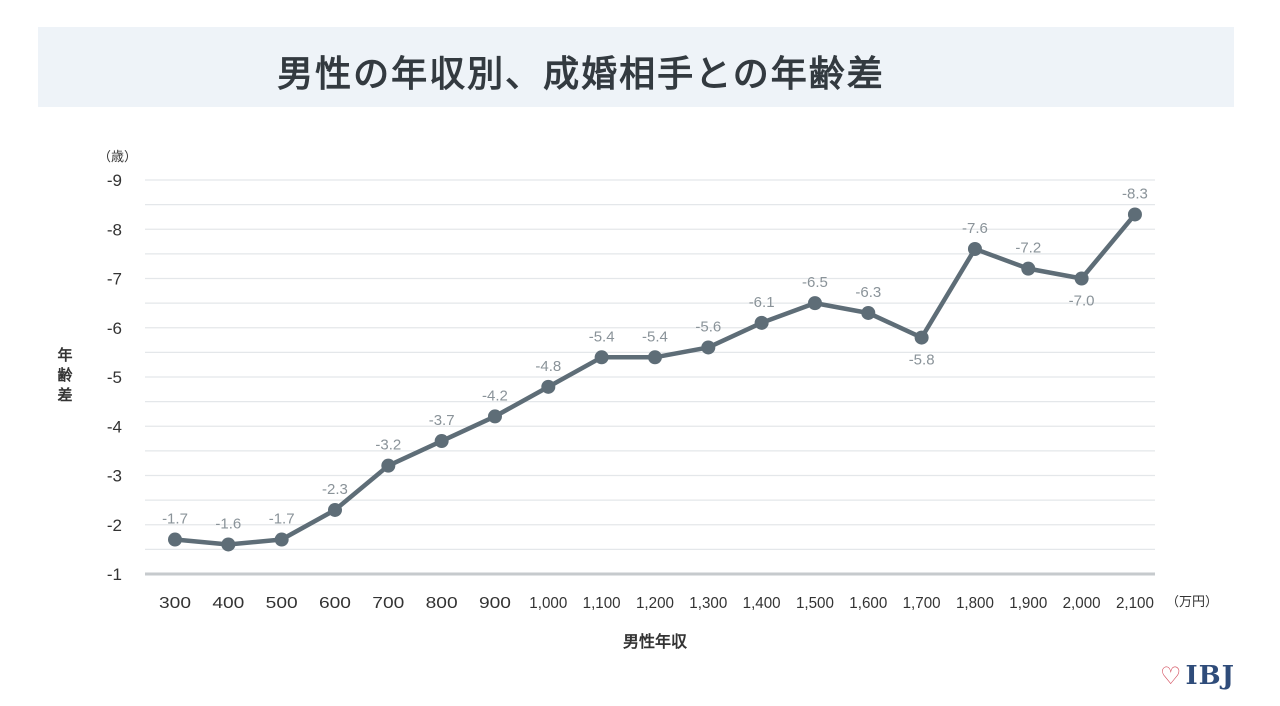 Image resolution: width=1280 pixels, height=706 pixels. Describe the element at coordinates (114, 574) in the screenshot. I see `y-tick-label: -1` at that location.